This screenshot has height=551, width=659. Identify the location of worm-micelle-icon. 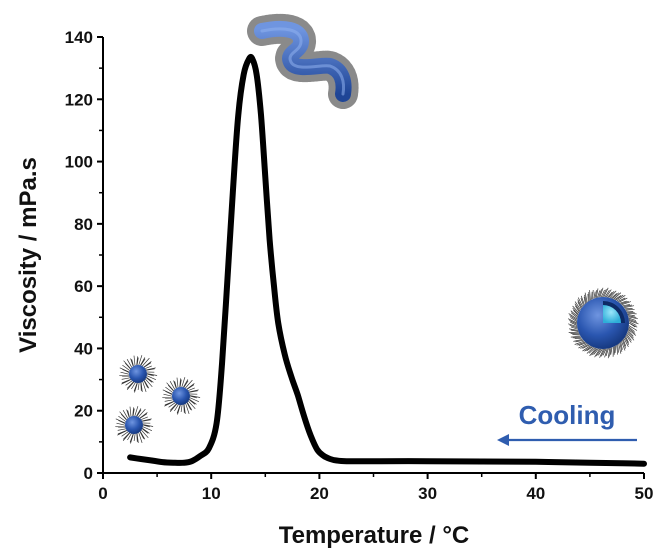
(303, 61).